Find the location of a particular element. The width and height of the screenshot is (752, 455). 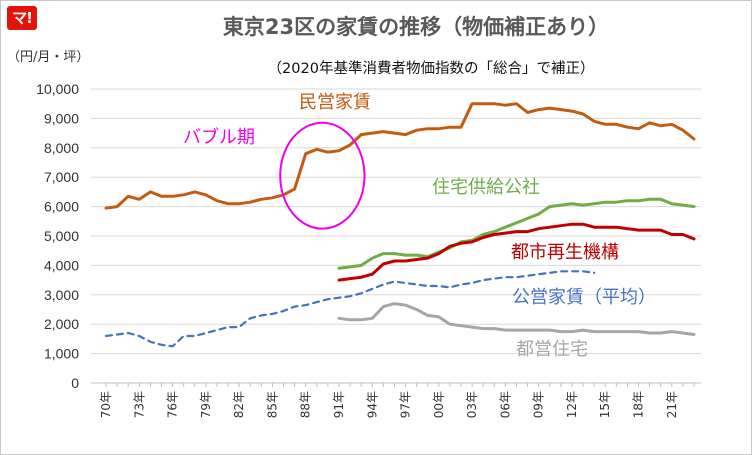

y-tick-label: 10,000 is located at coordinates (57, 89).